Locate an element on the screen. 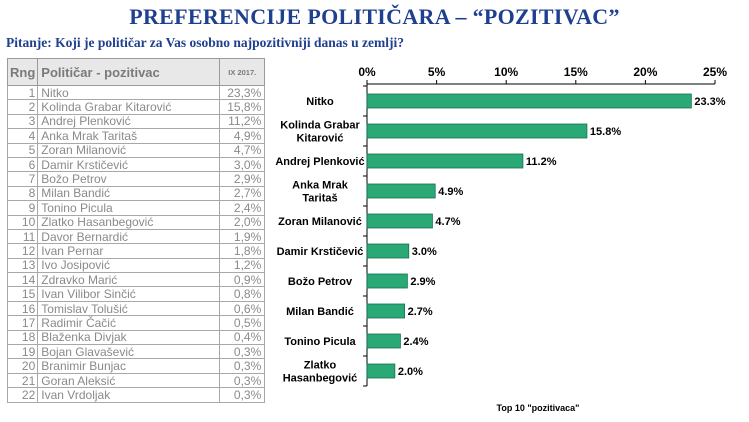  value-cell: 1,8% is located at coordinates (242, 251).